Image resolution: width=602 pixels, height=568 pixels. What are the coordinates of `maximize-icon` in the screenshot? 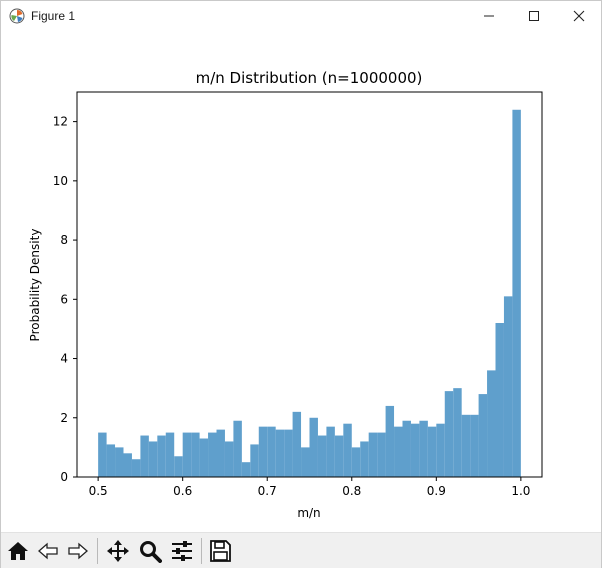 It's located at (534, 16).